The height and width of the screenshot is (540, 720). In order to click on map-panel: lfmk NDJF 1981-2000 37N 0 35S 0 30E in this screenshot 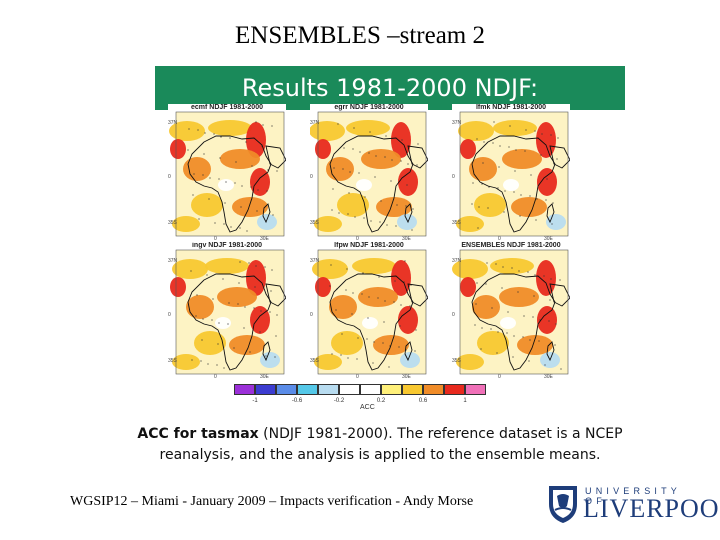, I will do `click(511, 173)`.